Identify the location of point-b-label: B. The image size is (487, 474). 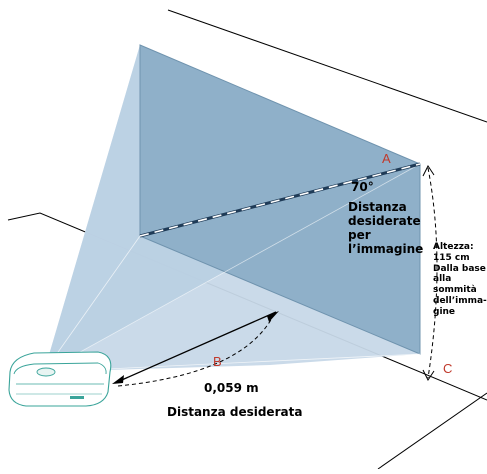
(217, 361).